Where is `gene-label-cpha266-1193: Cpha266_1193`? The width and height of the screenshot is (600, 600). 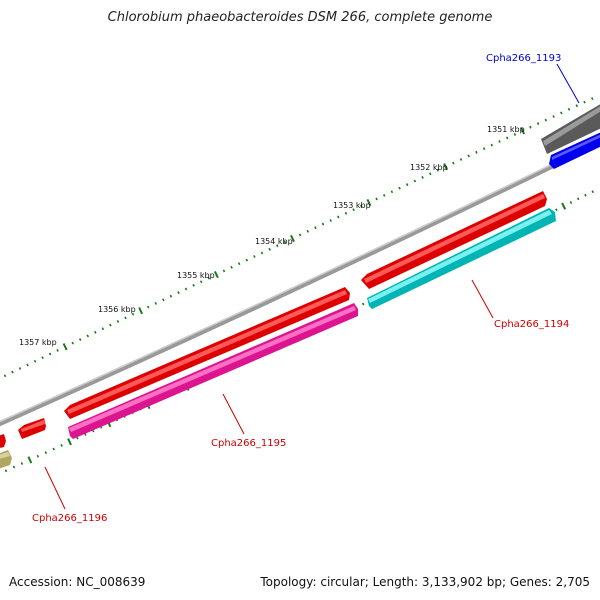
gene-label-cpha266-1193: Cpha266_1193 is located at coordinates (523, 58).